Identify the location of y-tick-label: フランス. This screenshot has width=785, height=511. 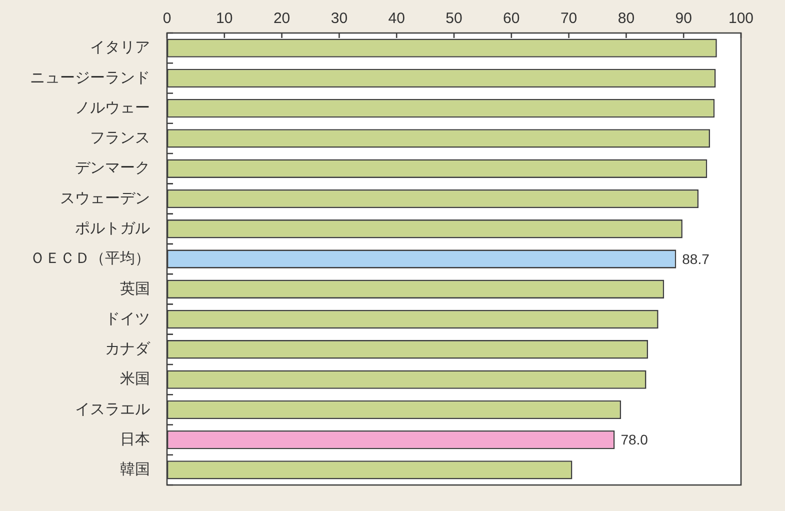
(120, 138).